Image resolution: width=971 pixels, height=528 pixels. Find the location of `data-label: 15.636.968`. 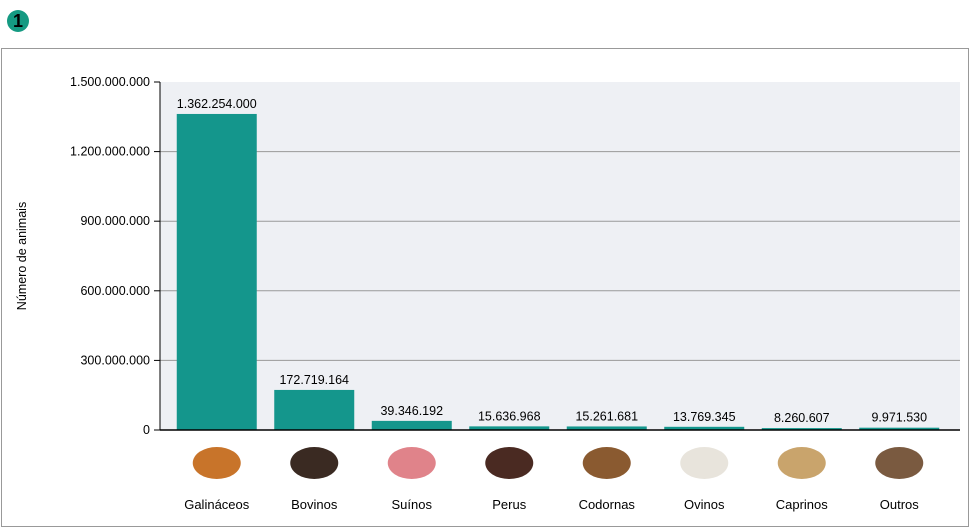

data-label: 15.636.968 is located at coordinates (509, 416).